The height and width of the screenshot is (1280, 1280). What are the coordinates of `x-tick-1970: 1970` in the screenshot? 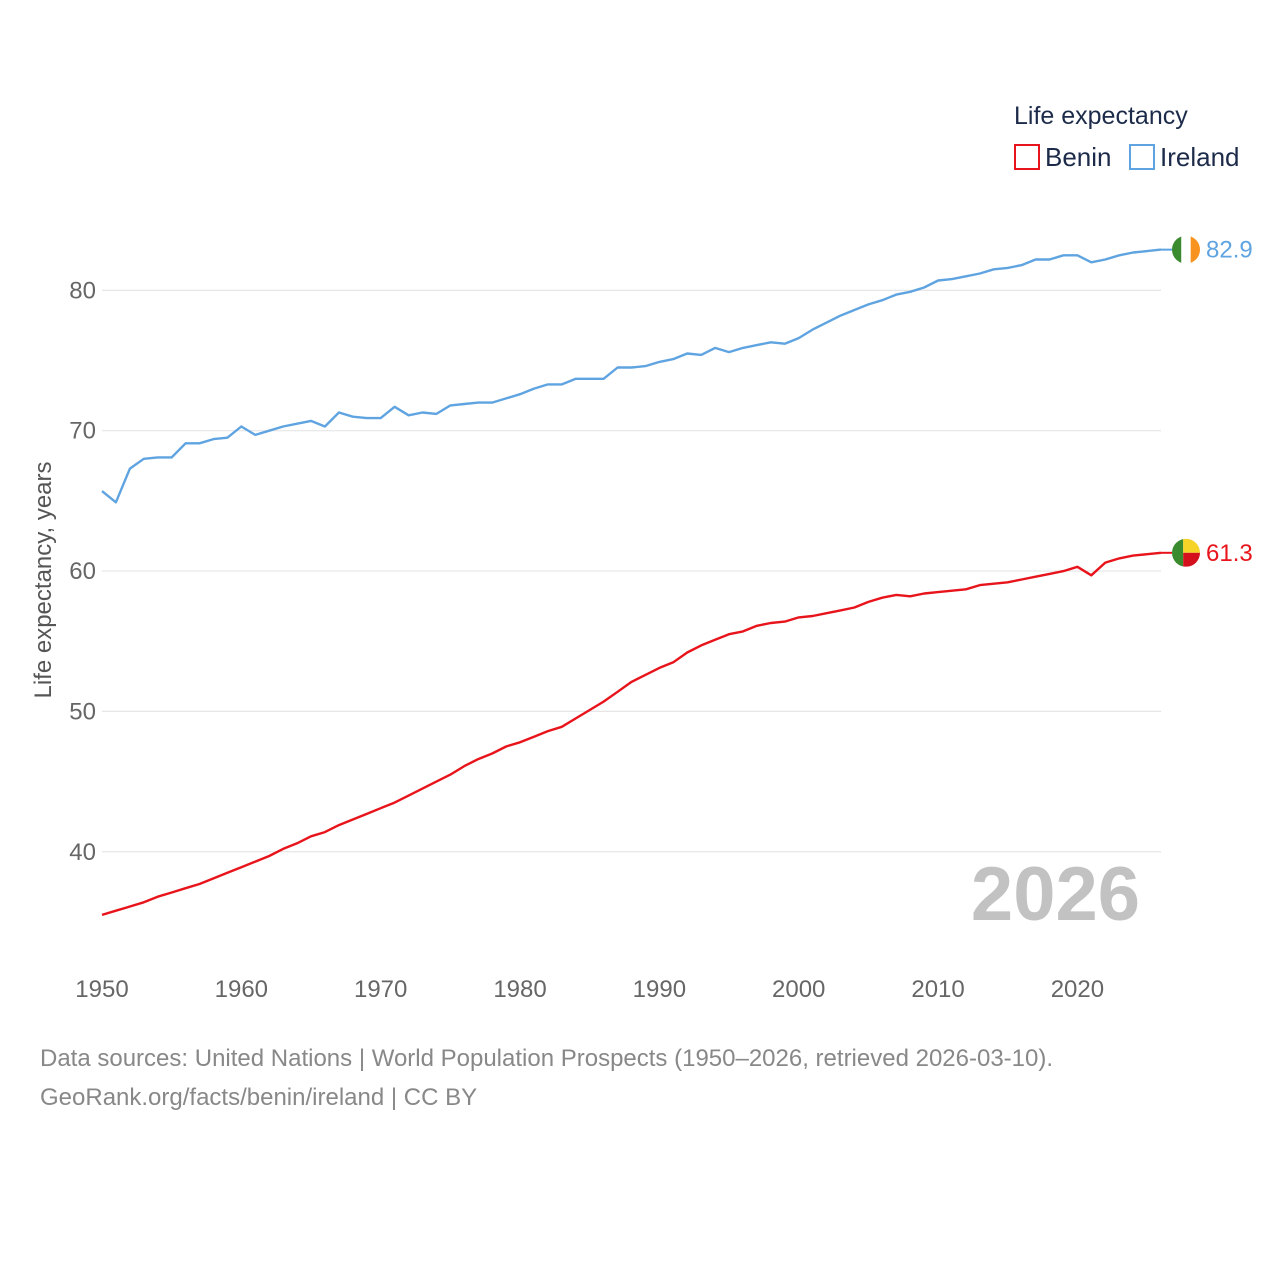 It's located at (380, 989).